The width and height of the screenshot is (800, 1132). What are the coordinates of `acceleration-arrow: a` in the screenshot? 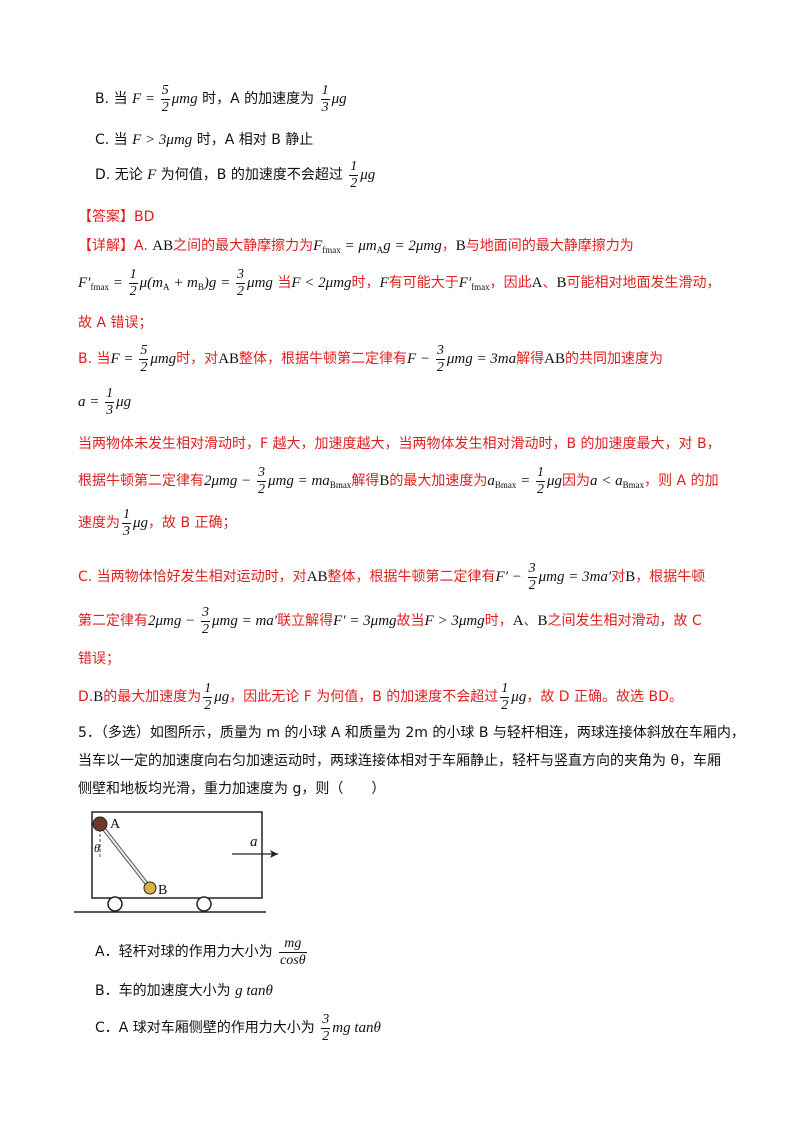 It's located at (255, 846).